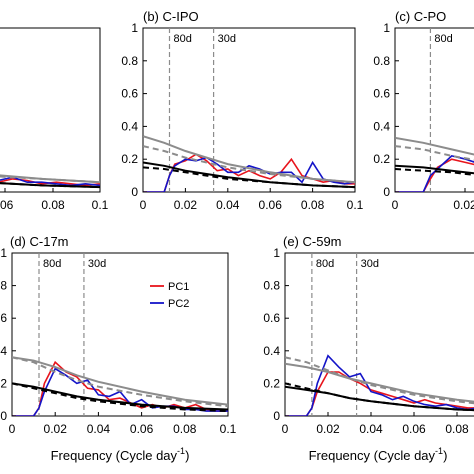 This screenshot has height=474, width=474. I want to click on legend-label-pc2: PC2, so click(178, 304).